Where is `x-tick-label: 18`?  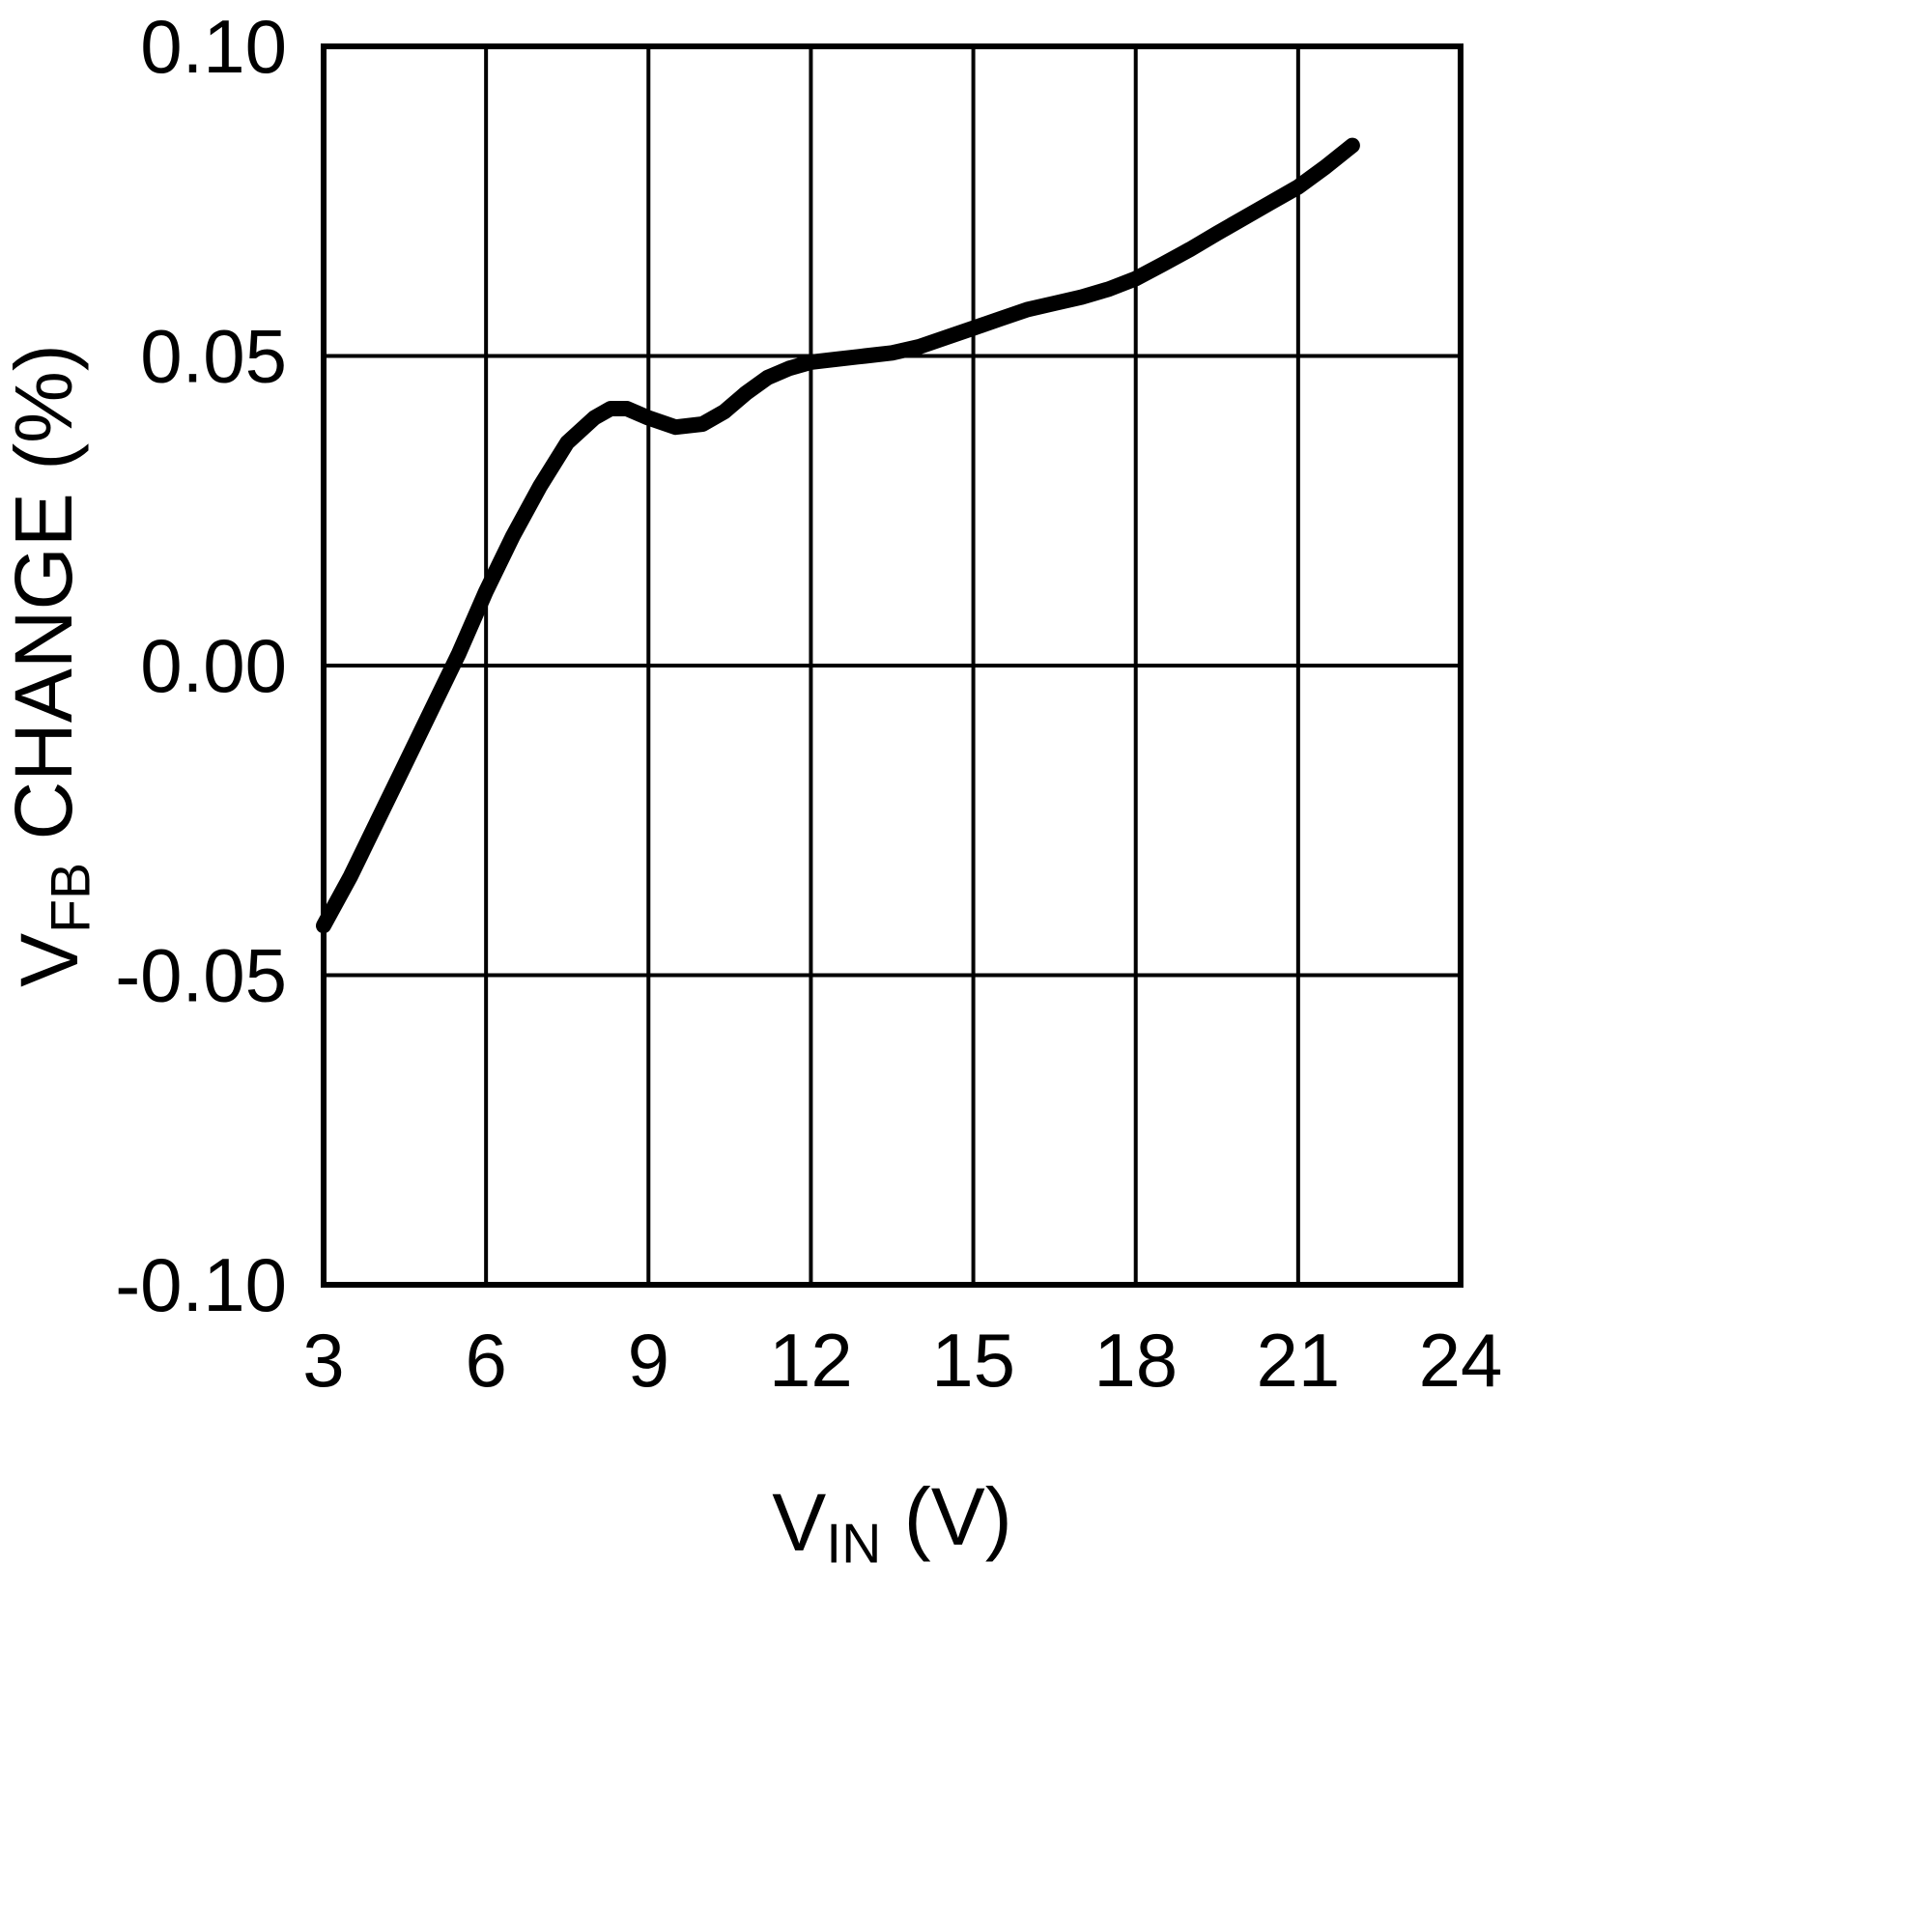
x-tick-label: 18 is located at coordinates (1136, 1360).